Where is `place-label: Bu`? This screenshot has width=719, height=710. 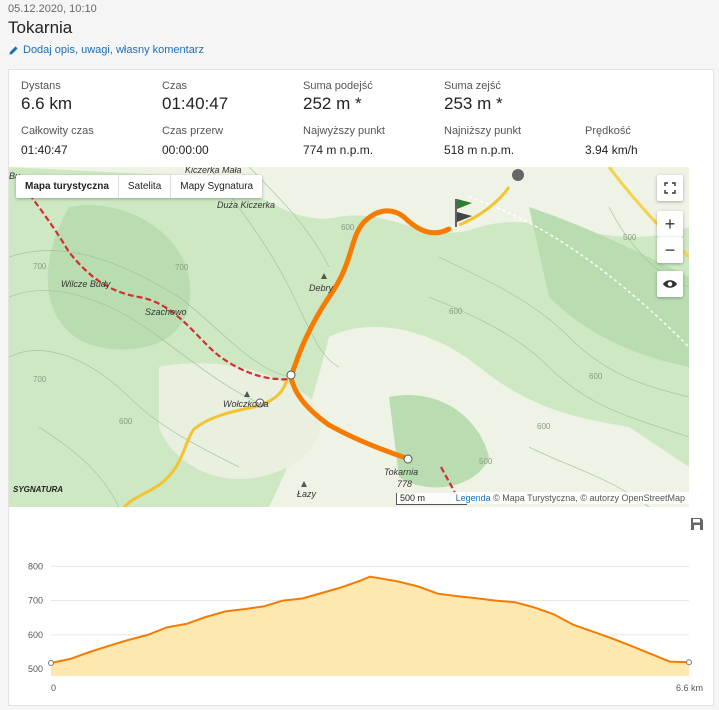 place-label: Bu is located at coordinates (15, 176).